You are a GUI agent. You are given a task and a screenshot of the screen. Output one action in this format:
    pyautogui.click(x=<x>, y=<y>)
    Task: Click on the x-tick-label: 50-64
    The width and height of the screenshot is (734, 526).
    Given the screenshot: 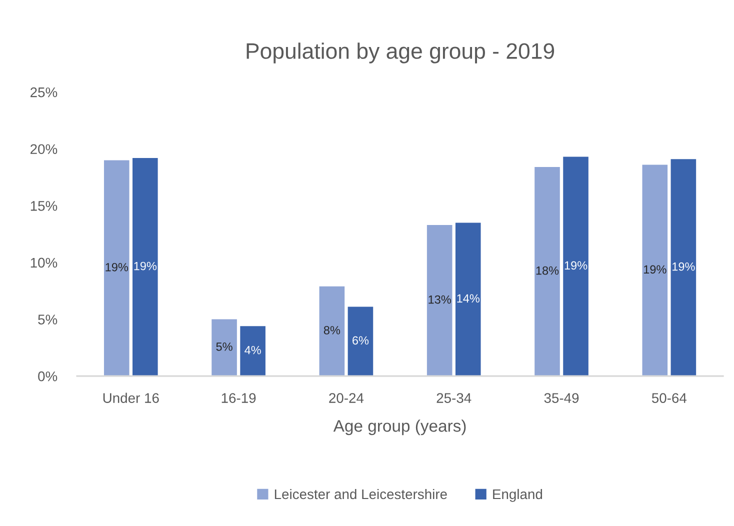 What is the action you would take?
    pyautogui.click(x=669, y=398)
    